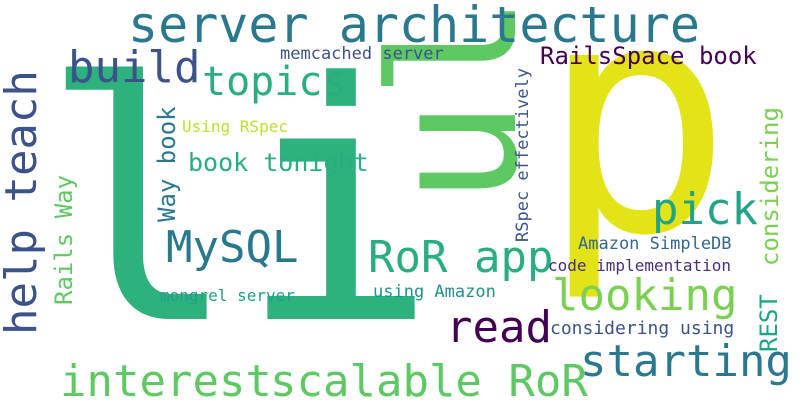  What do you see at coordinates (166, 378) in the screenshot?
I see `word-interest: interest` at bounding box center [166, 378].